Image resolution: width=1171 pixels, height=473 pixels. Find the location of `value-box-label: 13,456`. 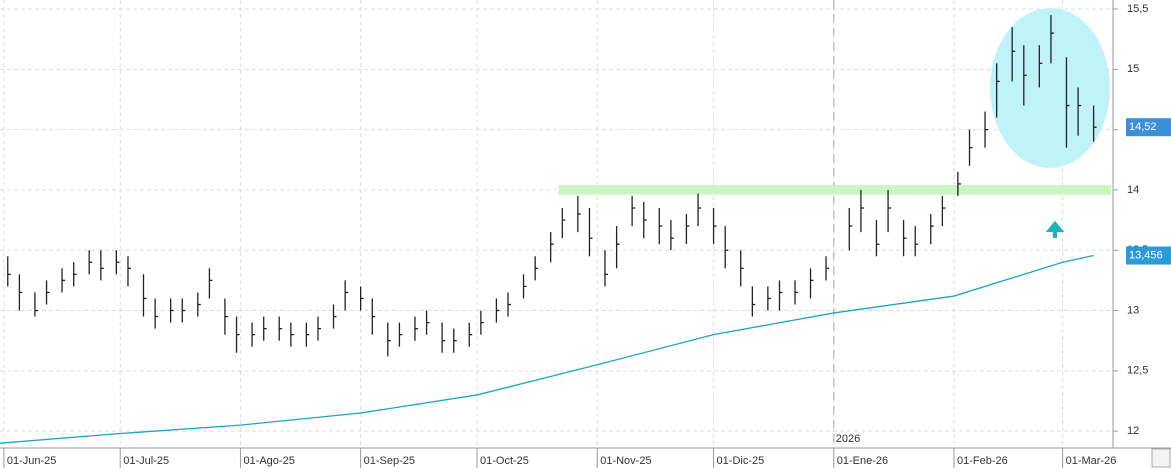

value-box-label: 13,456 is located at coordinates (1146, 255).